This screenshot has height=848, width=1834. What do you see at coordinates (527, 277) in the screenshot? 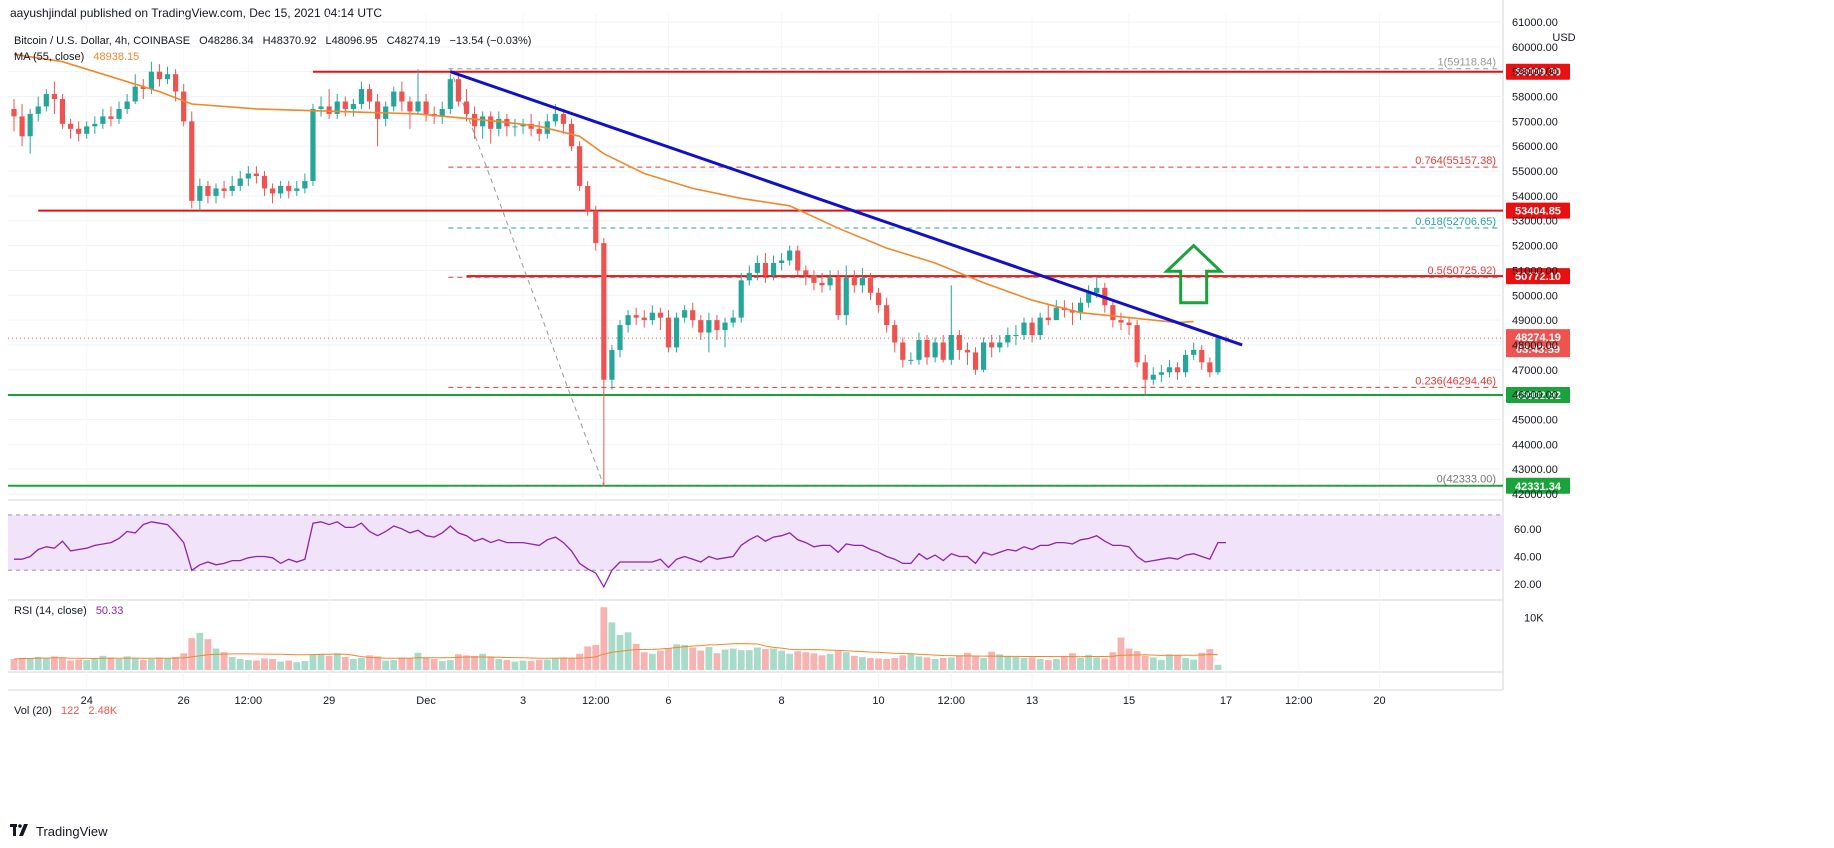
I see `fib-anchor-line` at bounding box center [527, 277].